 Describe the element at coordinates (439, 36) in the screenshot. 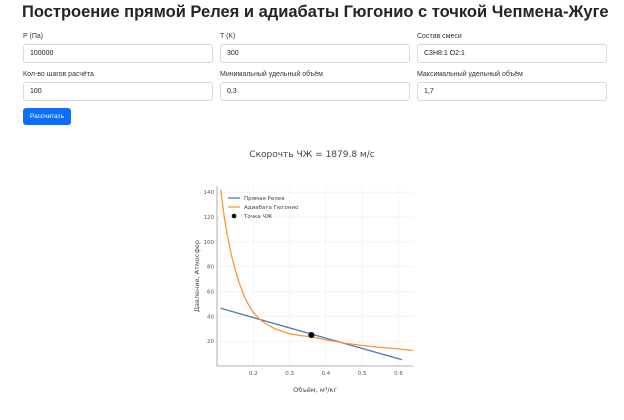

I see `mixture-label: Состав смеси` at that location.